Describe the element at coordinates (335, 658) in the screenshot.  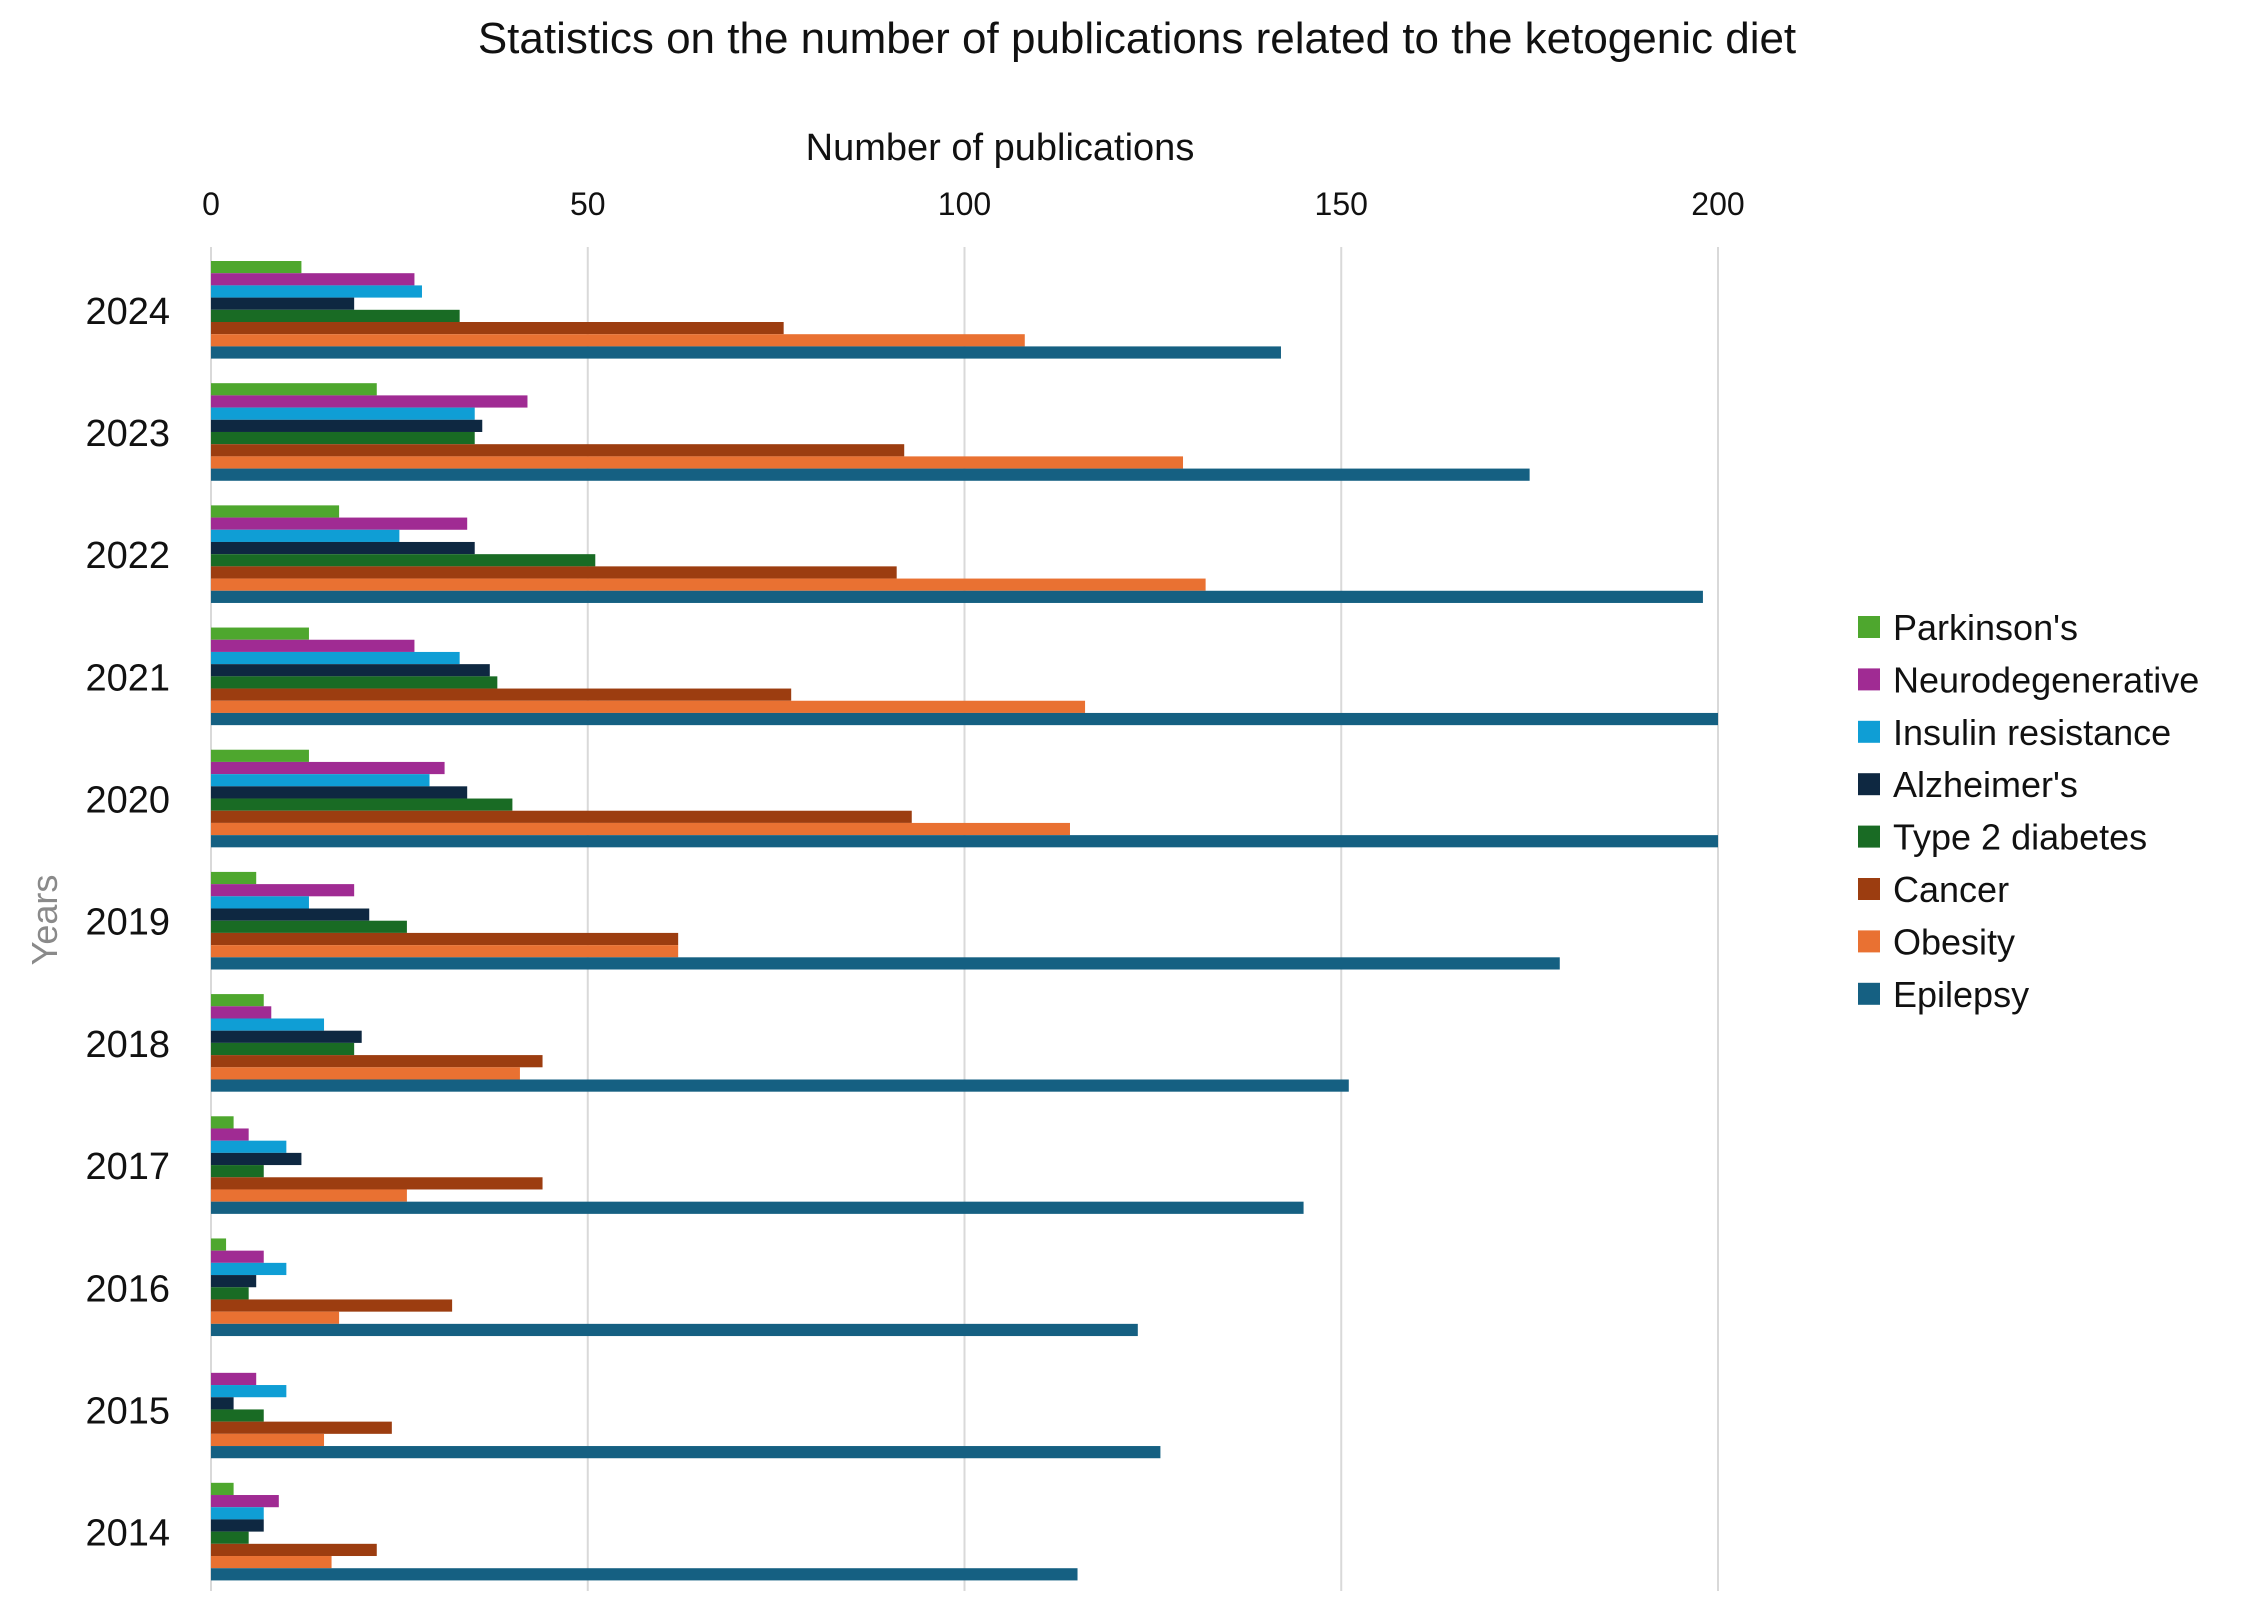
I see `bar-insulin-resistance-2021` at that location.